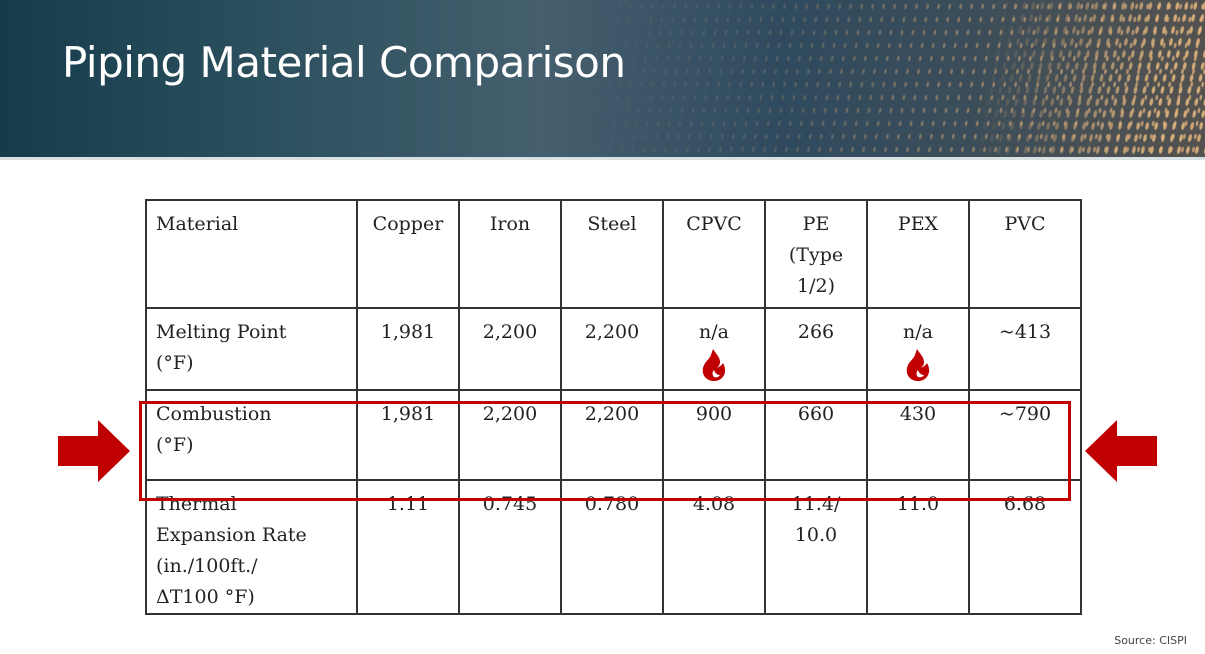 This screenshot has width=1205, height=654. What do you see at coordinates (816, 349) in the screenshot?
I see `cell-pe: 266` at bounding box center [816, 349].